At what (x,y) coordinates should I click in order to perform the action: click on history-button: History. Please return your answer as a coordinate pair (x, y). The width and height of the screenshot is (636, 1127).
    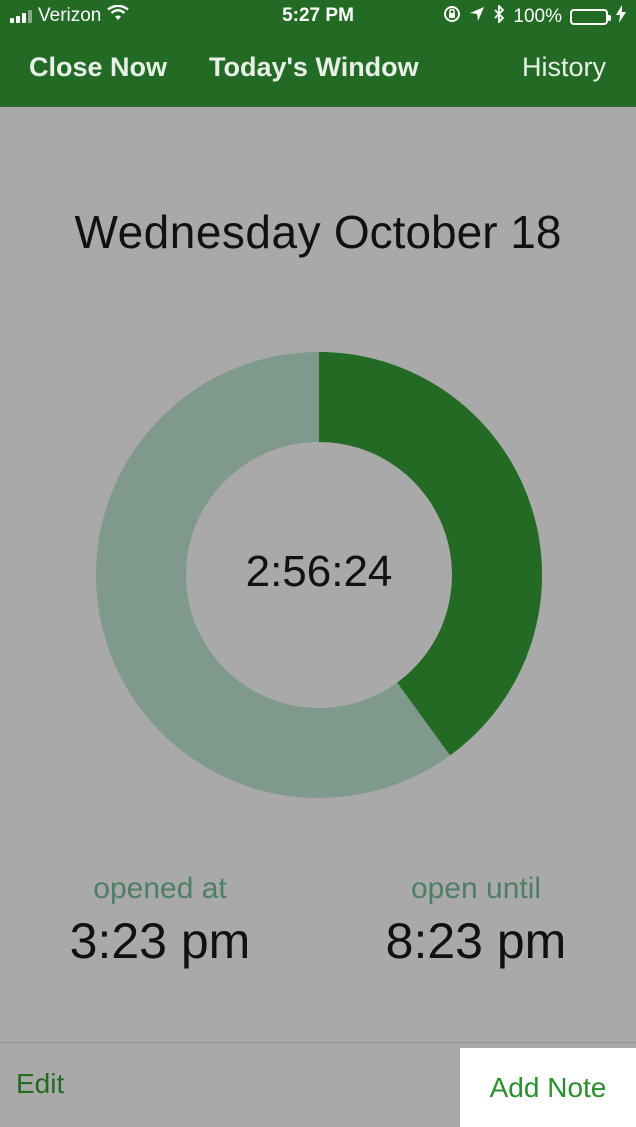
    Looking at the image, I should click on (563, 67).